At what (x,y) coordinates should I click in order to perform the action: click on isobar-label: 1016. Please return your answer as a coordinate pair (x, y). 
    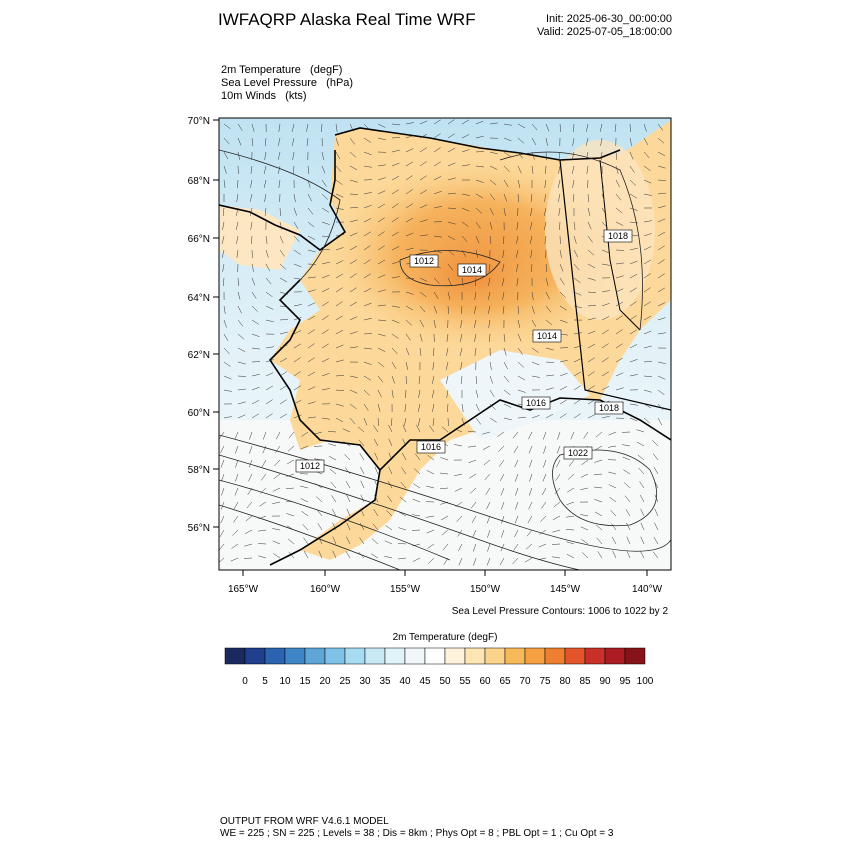
    Looking at the image, I should click on (431, 447).